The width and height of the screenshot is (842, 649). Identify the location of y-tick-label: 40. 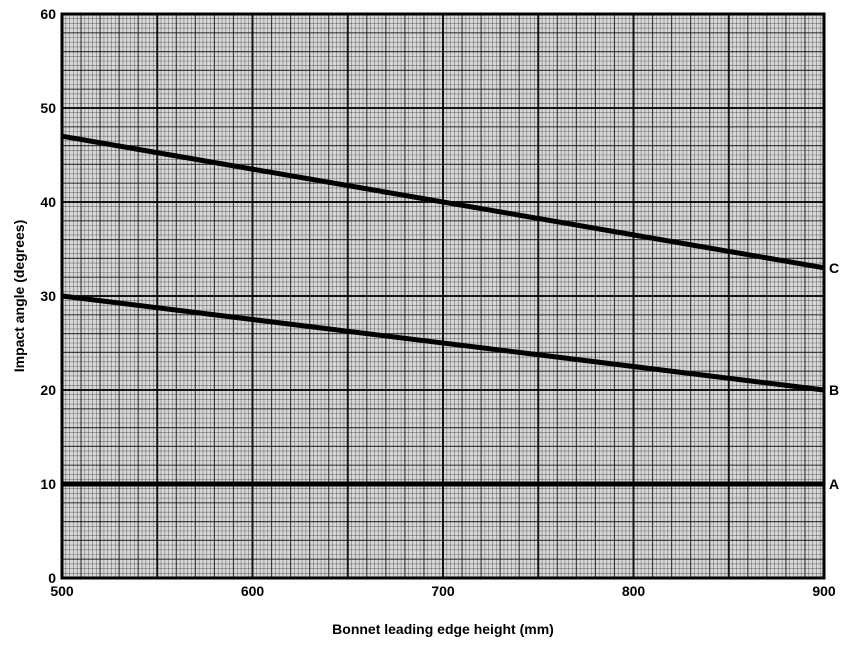
(48, 202).